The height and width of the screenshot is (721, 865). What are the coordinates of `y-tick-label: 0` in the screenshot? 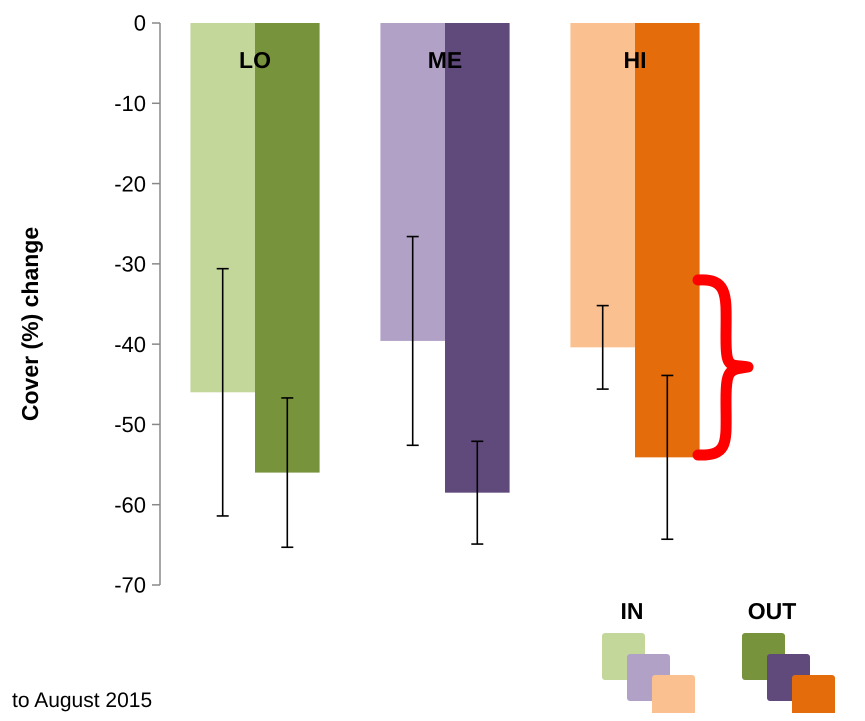 It's located at (140, 23).